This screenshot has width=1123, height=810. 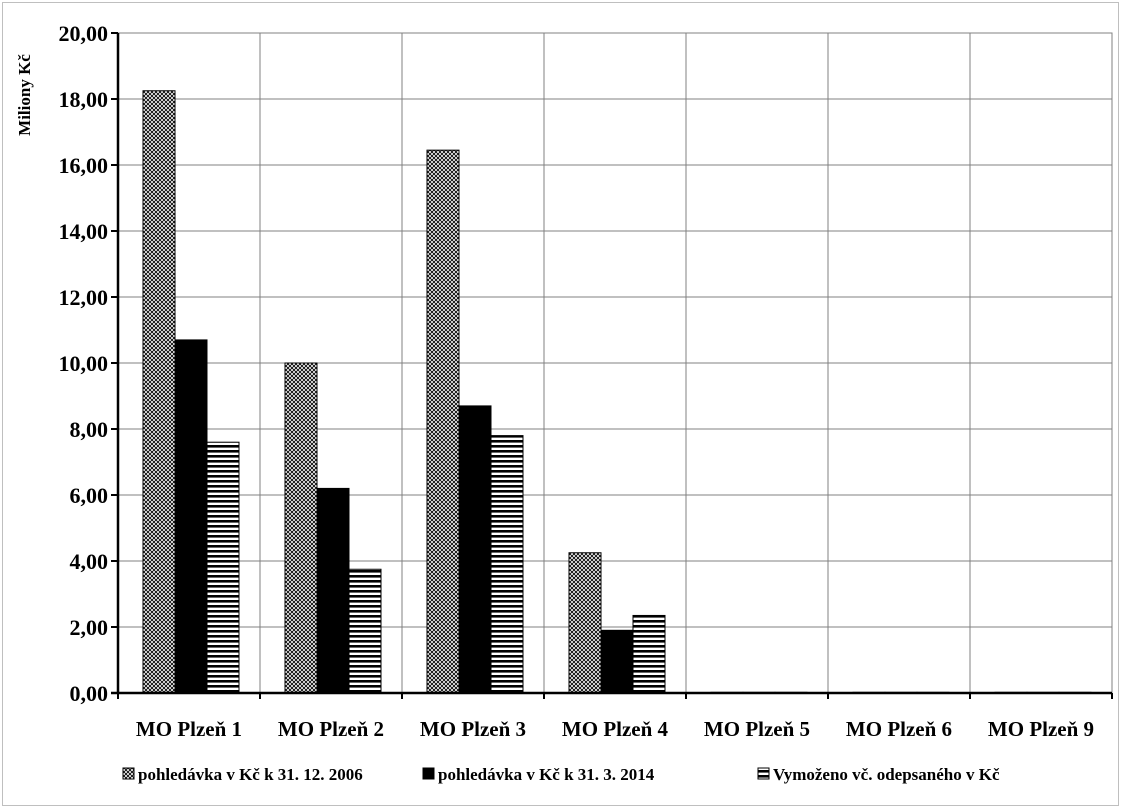 What do you see at coordinates (84, 99) in the screenshot?
I see `y-tick-label: 18,00` at bounding box center [84, 99].